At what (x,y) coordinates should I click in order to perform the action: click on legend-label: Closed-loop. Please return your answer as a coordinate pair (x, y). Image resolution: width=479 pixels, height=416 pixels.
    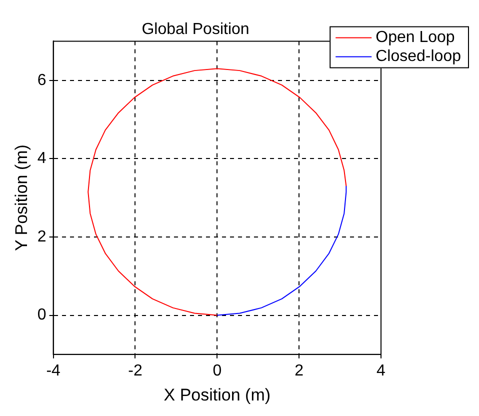
    Looking at the image, I should click on (419, 57).